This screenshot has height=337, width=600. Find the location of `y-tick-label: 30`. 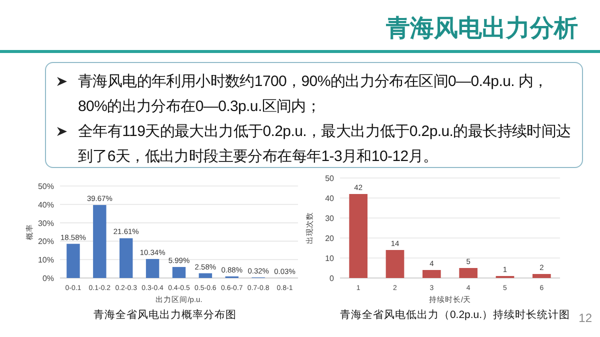

y-tick-label: 30 is located at coordinates (330, 218).